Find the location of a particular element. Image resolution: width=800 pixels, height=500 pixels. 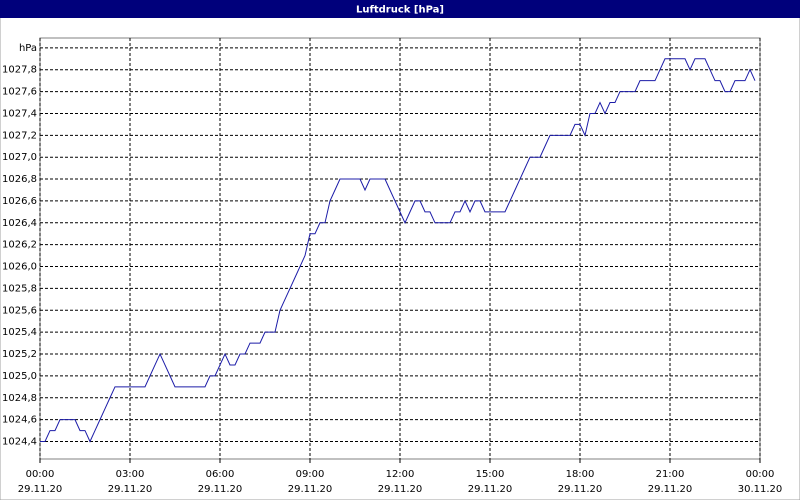

y-tick-label: 1026,6 is located at coordinates (19, 201).